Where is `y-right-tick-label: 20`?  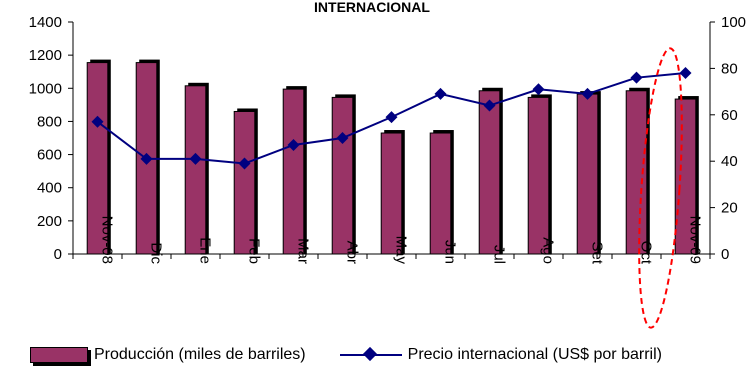 y-right-tick-label: 20 is located at coordinates (729, 208).